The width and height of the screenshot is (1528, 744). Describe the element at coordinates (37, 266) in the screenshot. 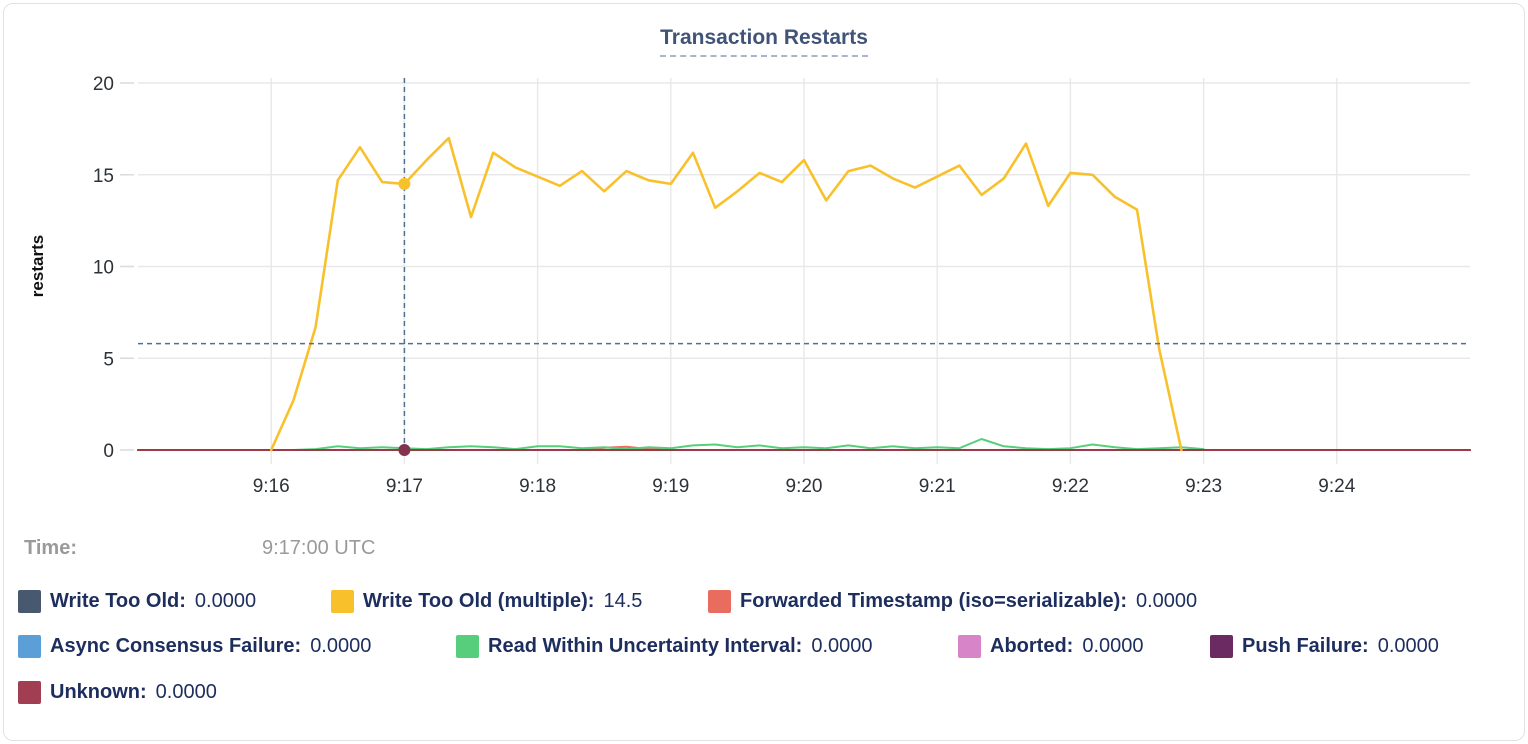

I see `y-axis-title: restarts` at that location.